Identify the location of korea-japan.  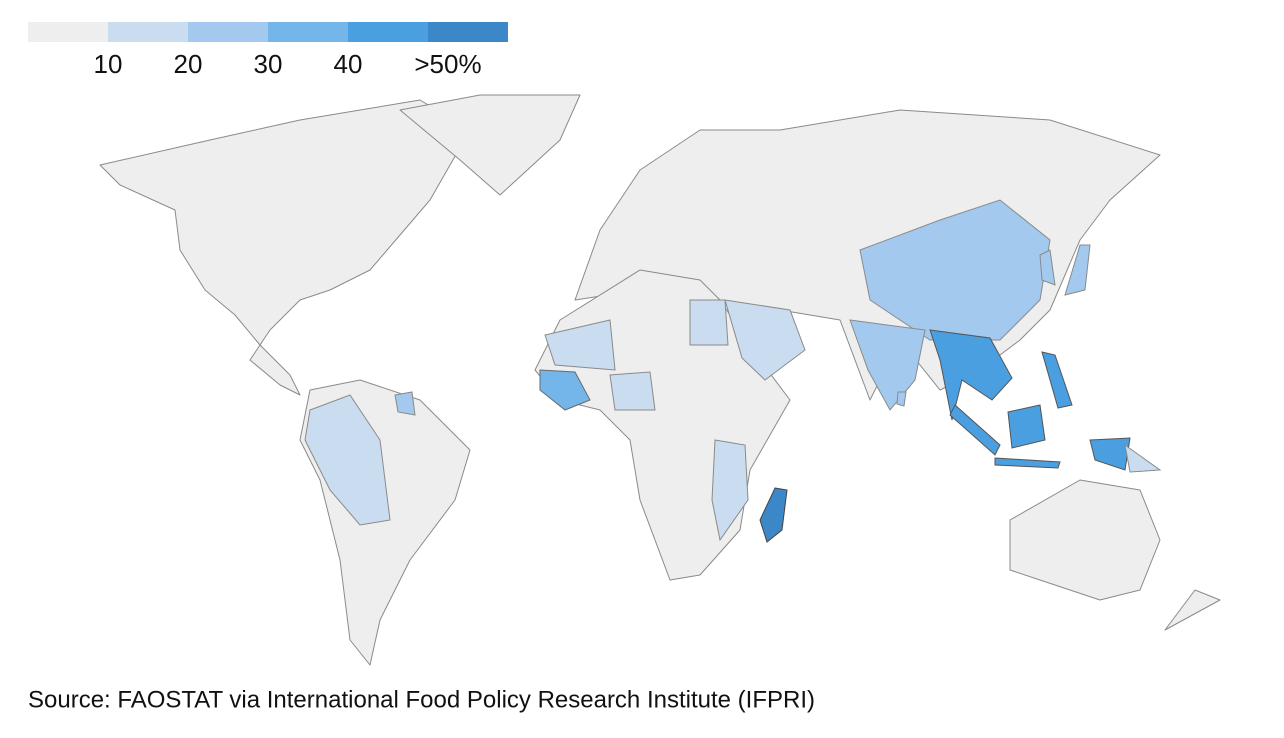
(1065, 270).